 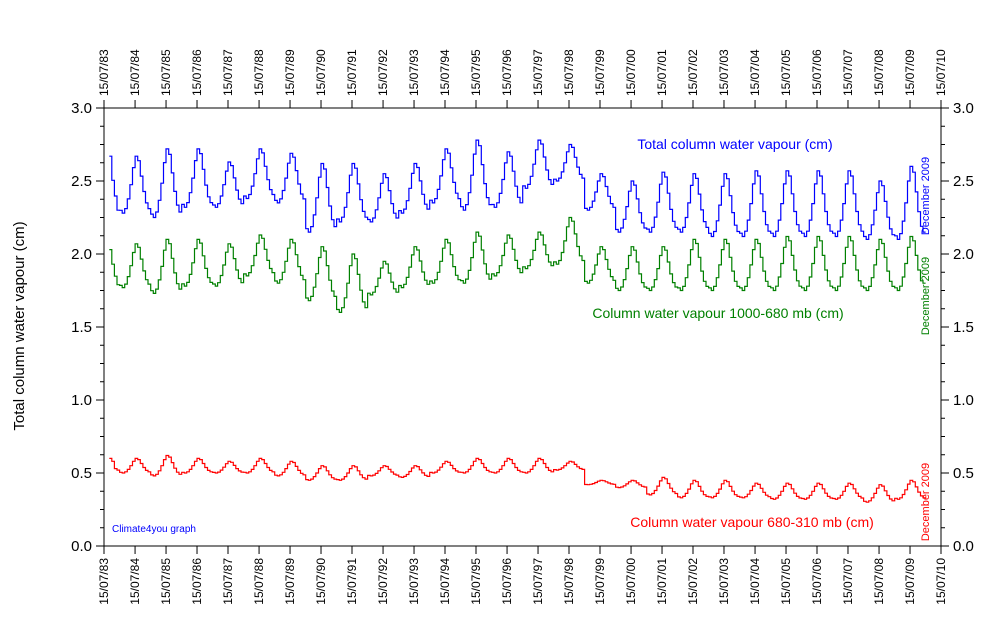 What do you see at coordinates (724, 72) in the screenshot?
I see `x-tick-label-top: 15/07/03` at bounding box center [724, 72].